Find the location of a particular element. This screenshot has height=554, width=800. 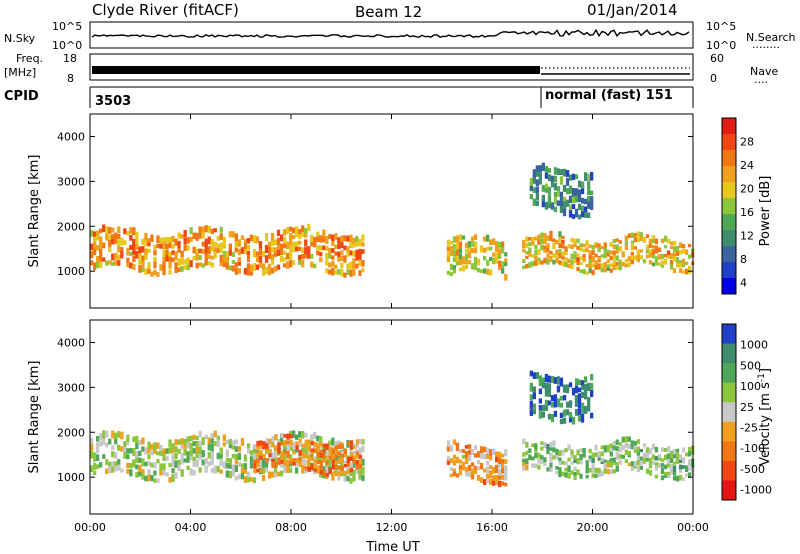

velocity-colorbar-frame is located at coordinates (729, 412).